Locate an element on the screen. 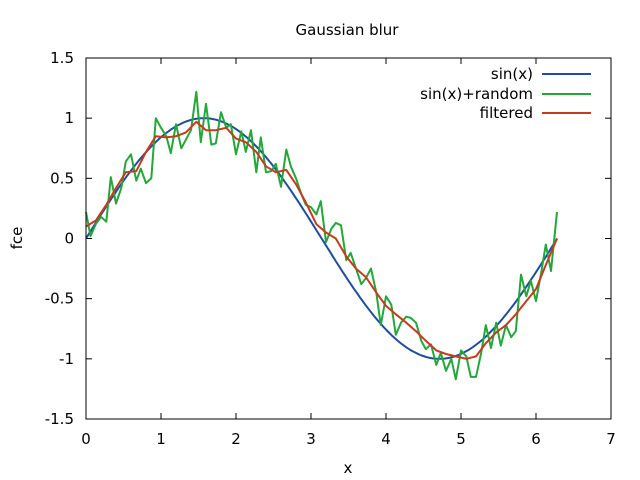 This screenshot has width=640, height=480. y-tick-label: 1.5 is located at coordinates (62, 58).